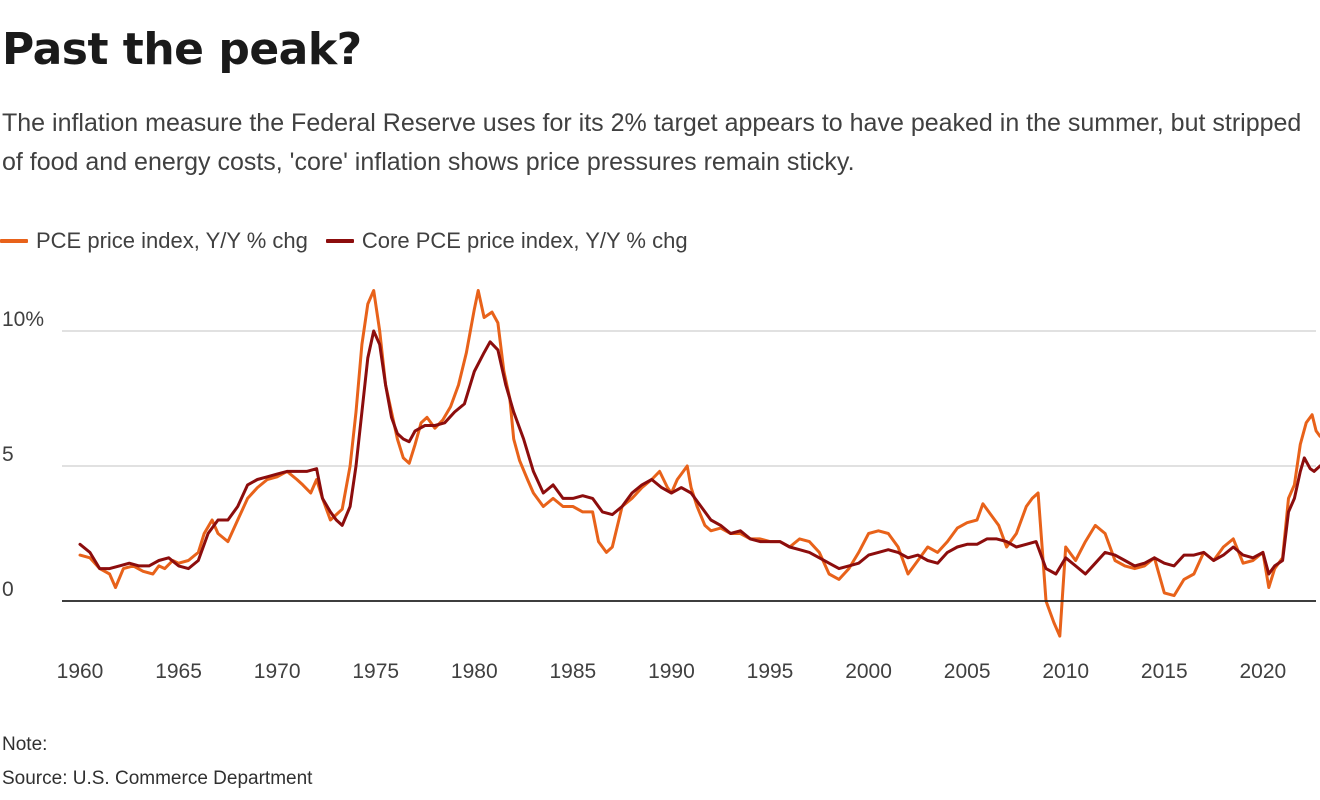 This screenshot has width=1320, height=800. What do you see at coordinates (572, 671) in the screenshot?
I see `x-tick-label: 1985` at bounding box center [572, 671].